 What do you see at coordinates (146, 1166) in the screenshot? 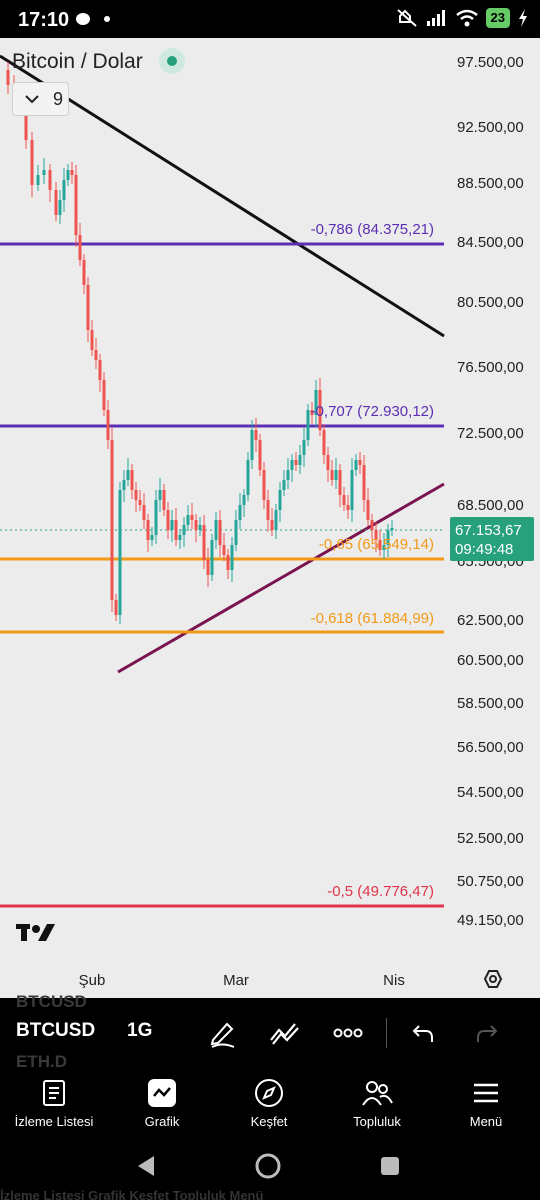
I see `back-icon` at bounding box center [146, 1166].